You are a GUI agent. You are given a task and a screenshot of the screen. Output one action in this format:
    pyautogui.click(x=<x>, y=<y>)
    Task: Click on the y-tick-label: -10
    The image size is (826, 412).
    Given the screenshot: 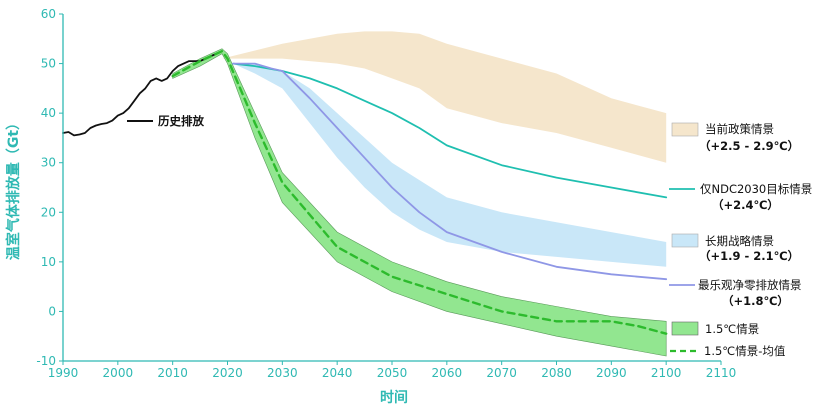 What is the action you would take?
    pyautogui.click(x=46, y=361)
    